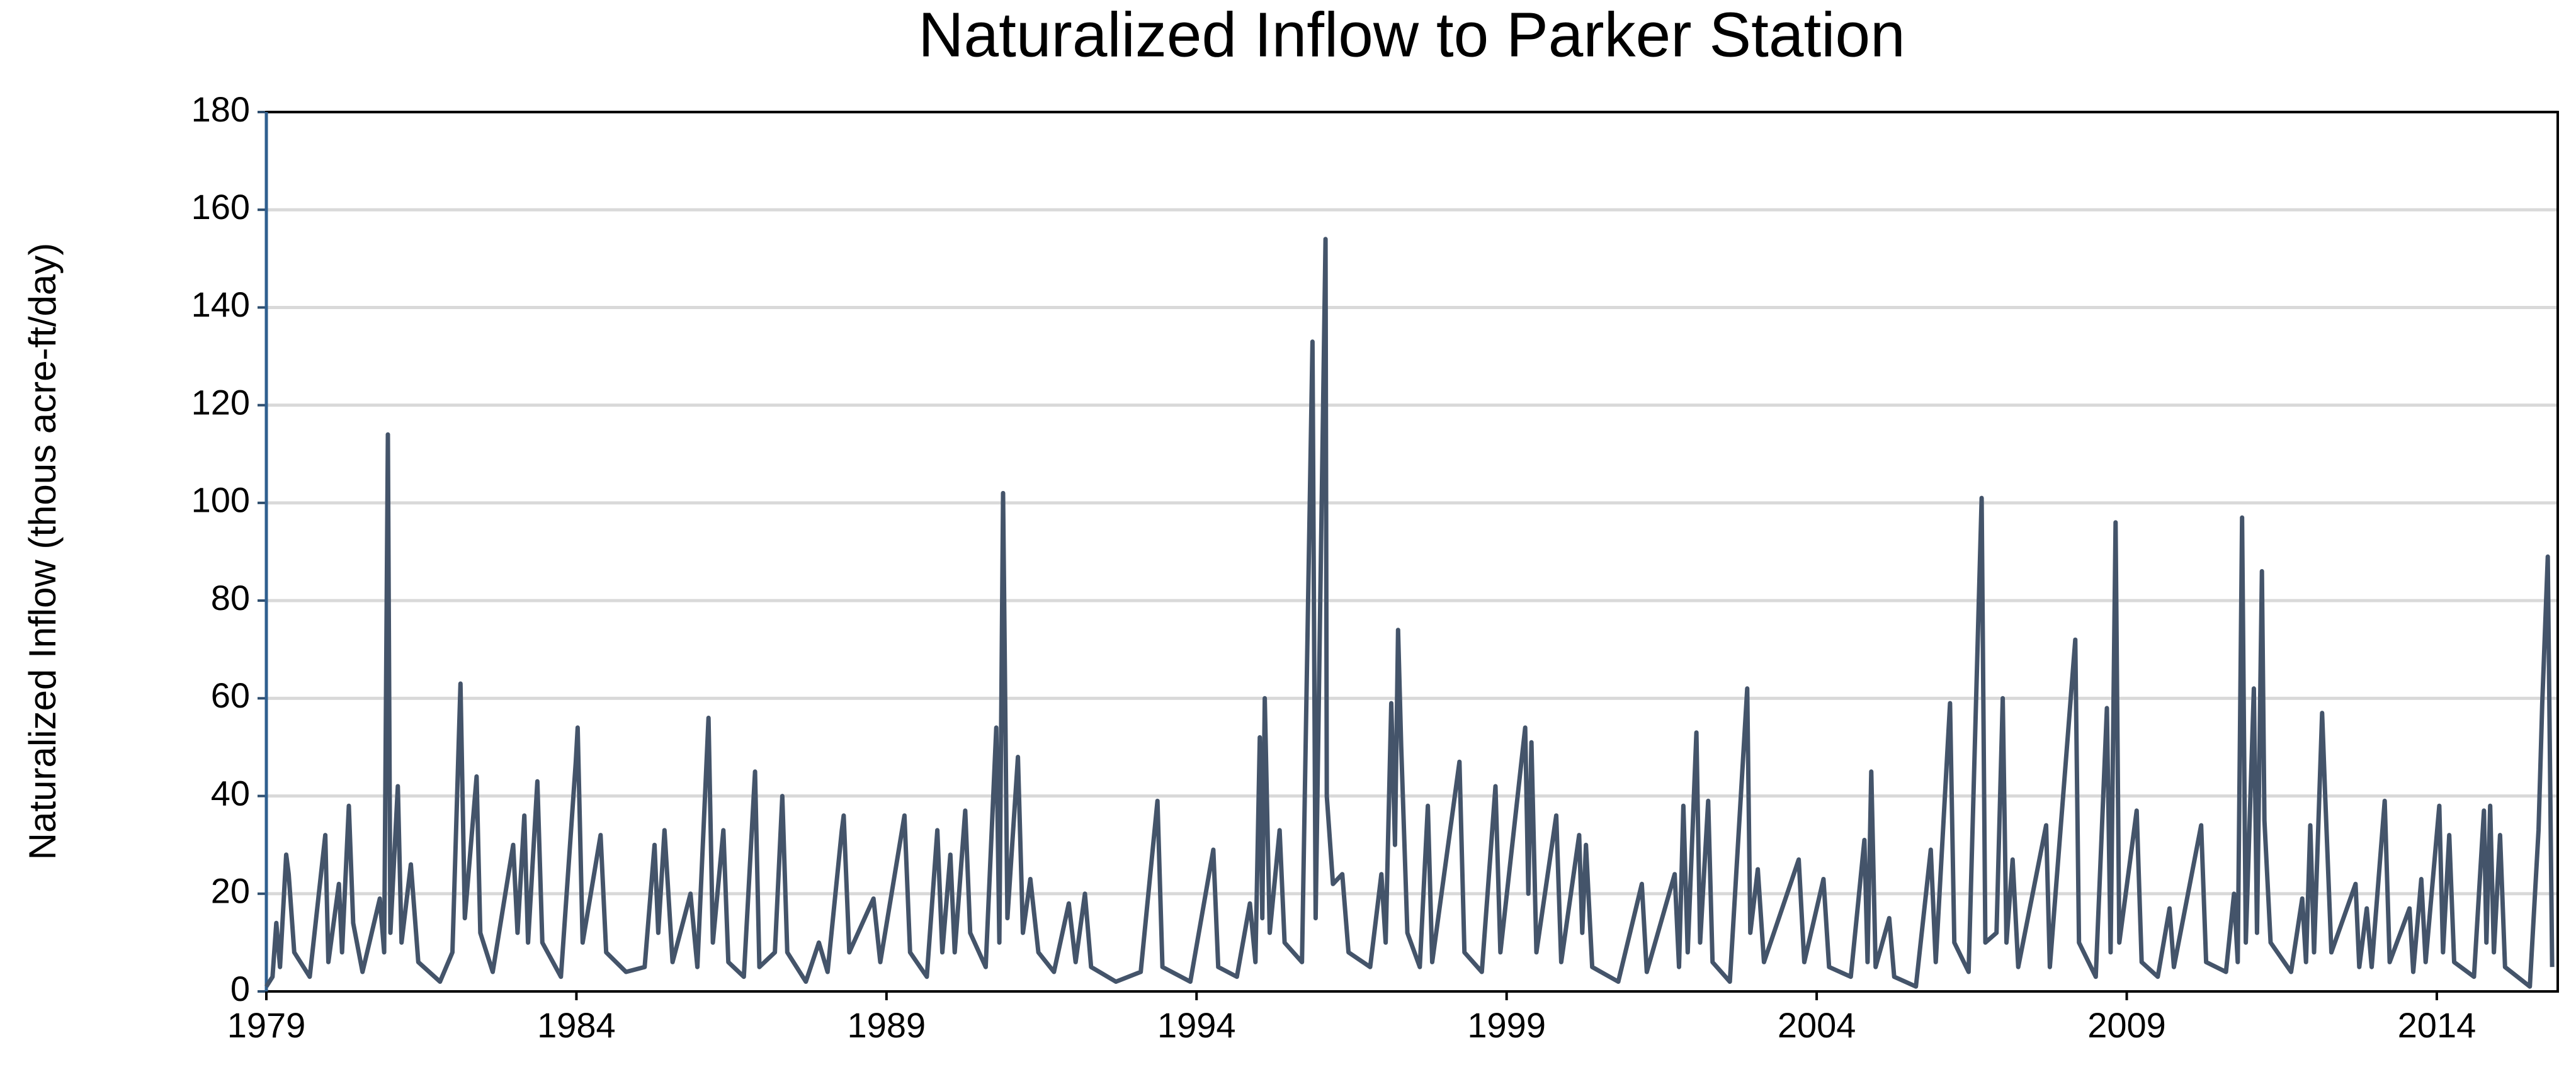 Image resolution: width=2576 pixels, height=1089 pixels. Describe the element at coordinates (887, 1025) in the screenshot. I see `x-tick-label: 1989` at that location.